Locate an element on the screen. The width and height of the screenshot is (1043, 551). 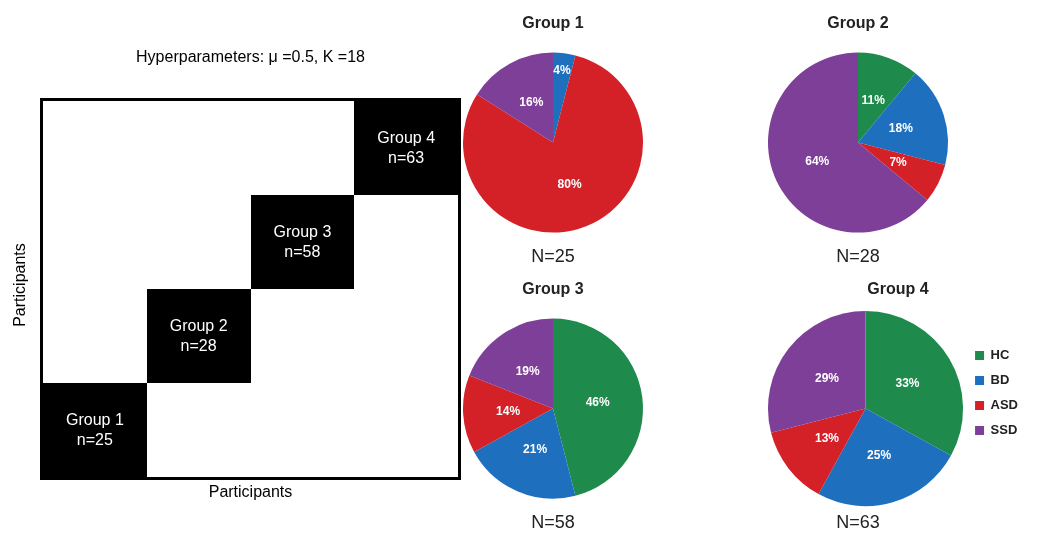
legend-label: BD is located at coordinates (1000, 380).